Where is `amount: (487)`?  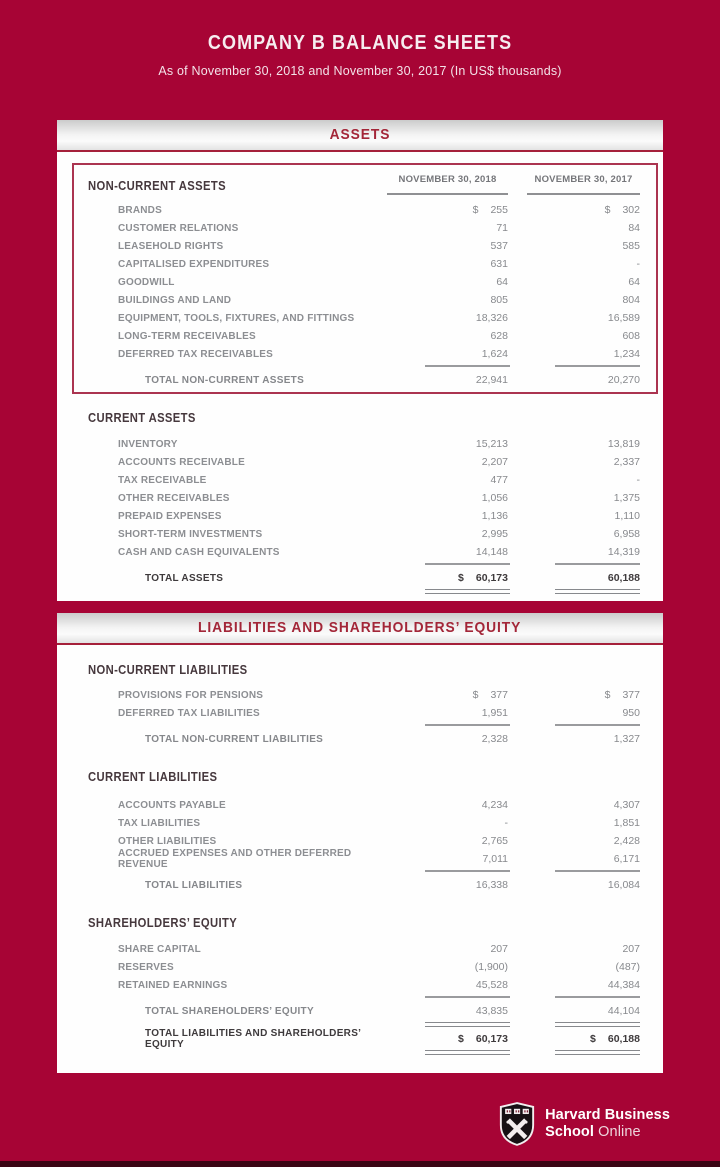 amount: (487) is located at coordinates (627, 967).